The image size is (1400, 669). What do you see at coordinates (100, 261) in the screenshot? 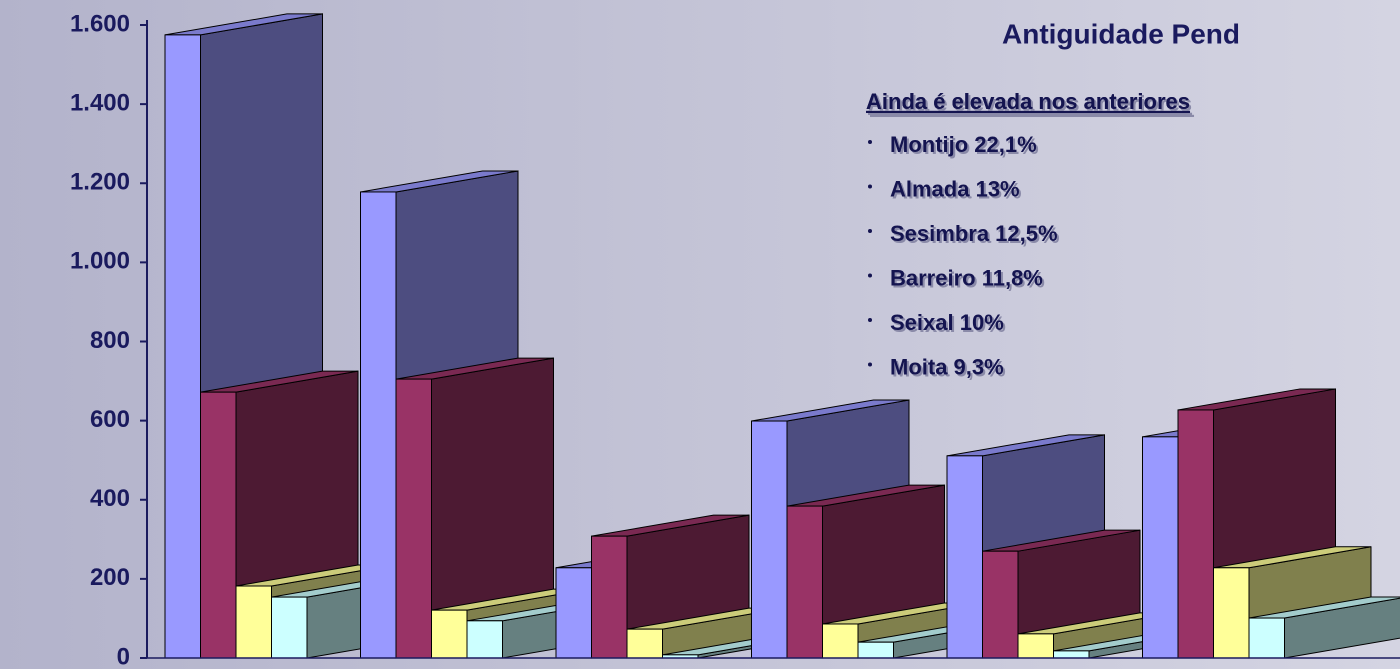
I see `y-tick-label: 1.000` at bounding box center [100, 261].